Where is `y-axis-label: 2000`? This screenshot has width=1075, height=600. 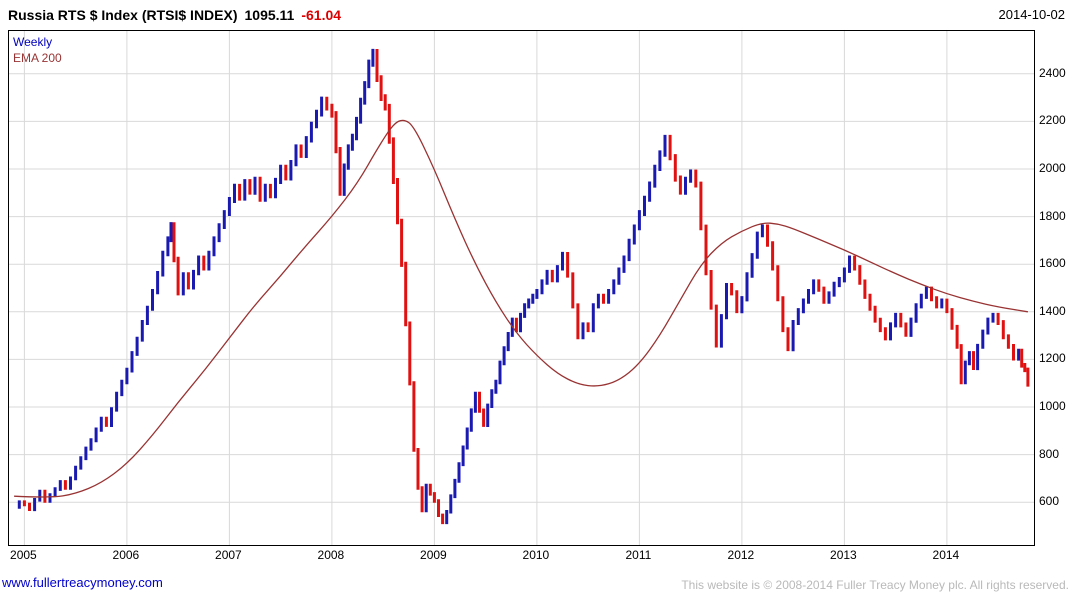
y-axis-label: 2000 is located at coordinates (1052, 168).